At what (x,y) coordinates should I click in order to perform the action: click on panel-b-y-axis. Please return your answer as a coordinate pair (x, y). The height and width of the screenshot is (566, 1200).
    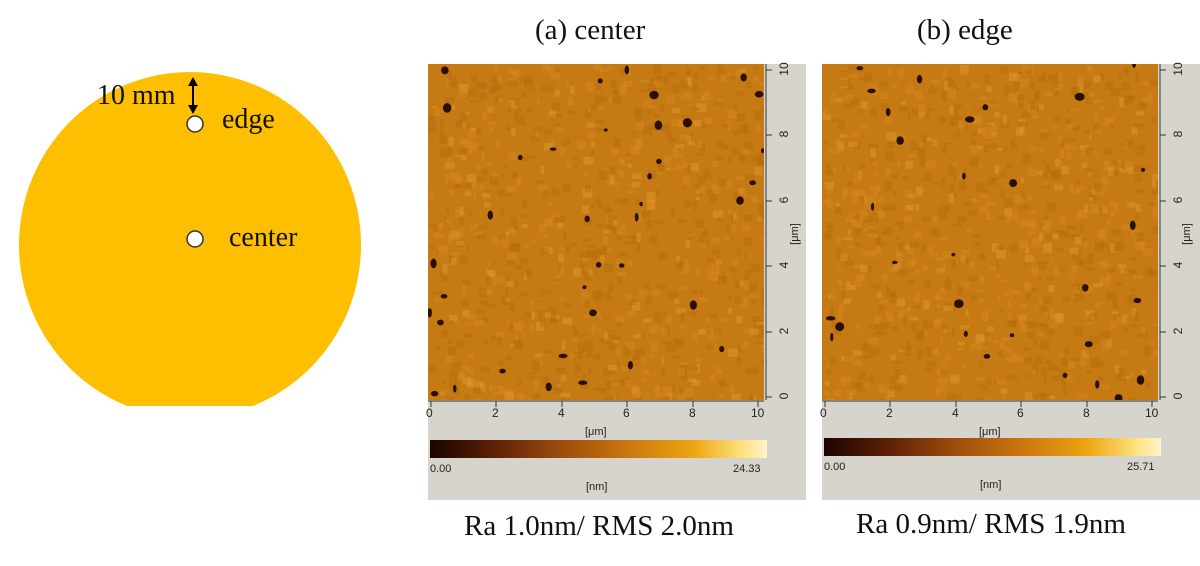
    Looking at the image, I should click on (1162, 232).